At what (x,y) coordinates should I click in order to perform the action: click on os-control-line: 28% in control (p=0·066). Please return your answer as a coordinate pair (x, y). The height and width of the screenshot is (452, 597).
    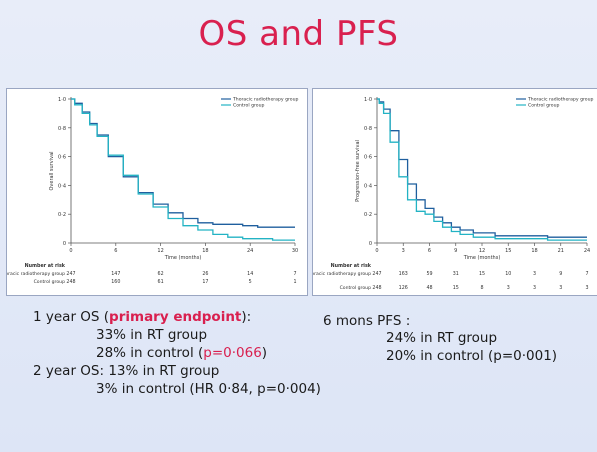
    Looking at the image, I should click on (181, 353).